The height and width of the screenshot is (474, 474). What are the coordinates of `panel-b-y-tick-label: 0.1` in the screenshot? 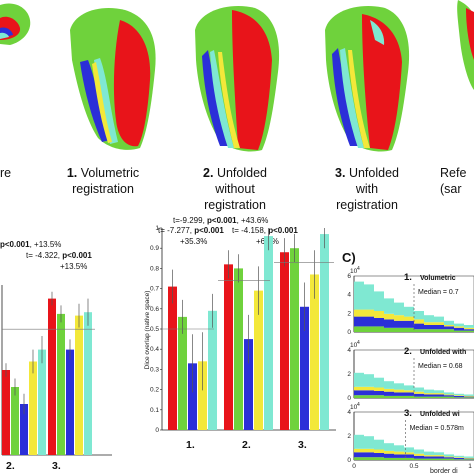 It's located at (154, 410).